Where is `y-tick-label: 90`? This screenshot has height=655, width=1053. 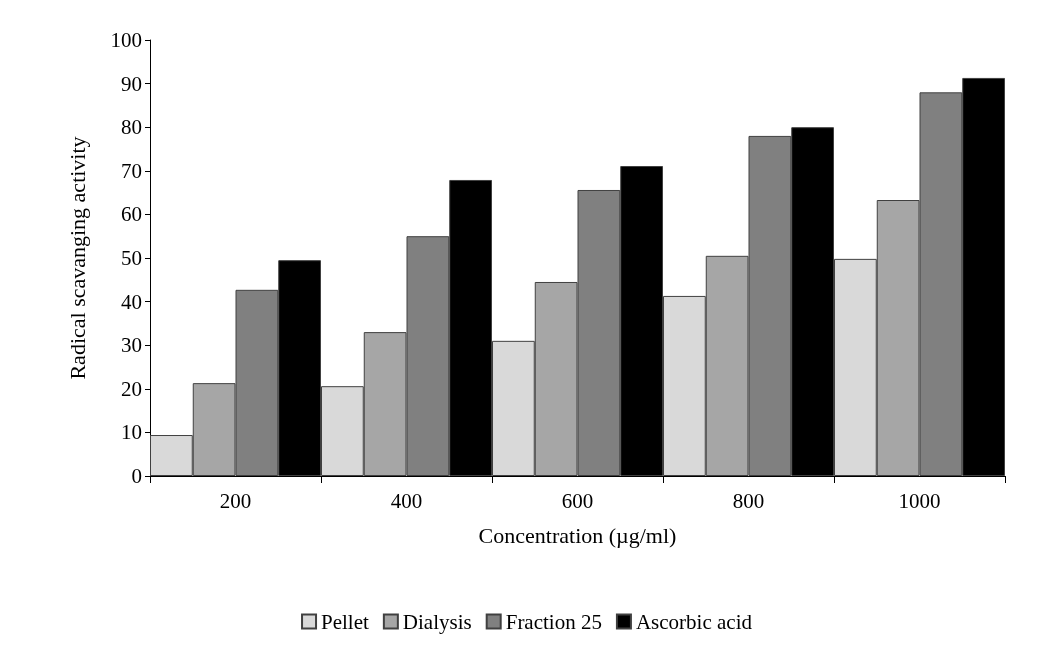
y-tick-label: 90 is located at coordinates (131, 83).